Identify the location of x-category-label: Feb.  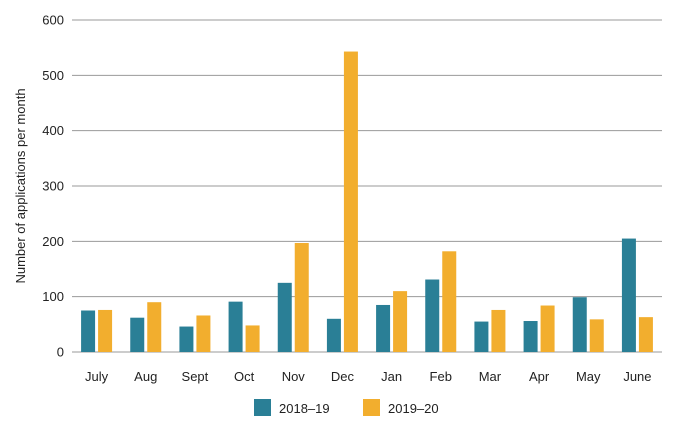
(441, 376).